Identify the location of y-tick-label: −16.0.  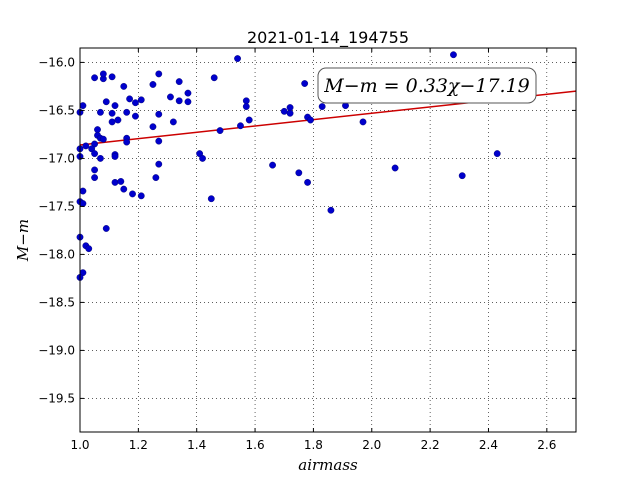
(56, 62).